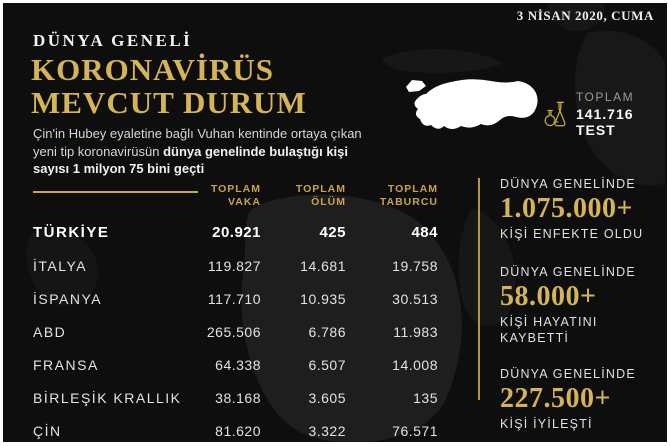 The height and width of the screenshot is (446, 670). Describe the element at coordinates (424, 232) in the screenshot. I see `cell-taburcu: 484` at that location.